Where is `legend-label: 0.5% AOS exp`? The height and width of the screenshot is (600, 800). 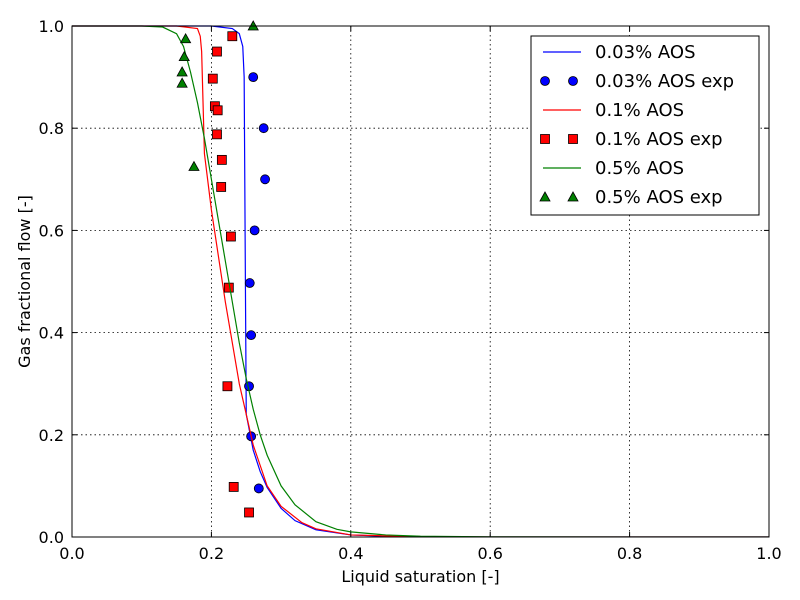 legend-label: 0.5% AOS exp is located at coordinates (659, 197).